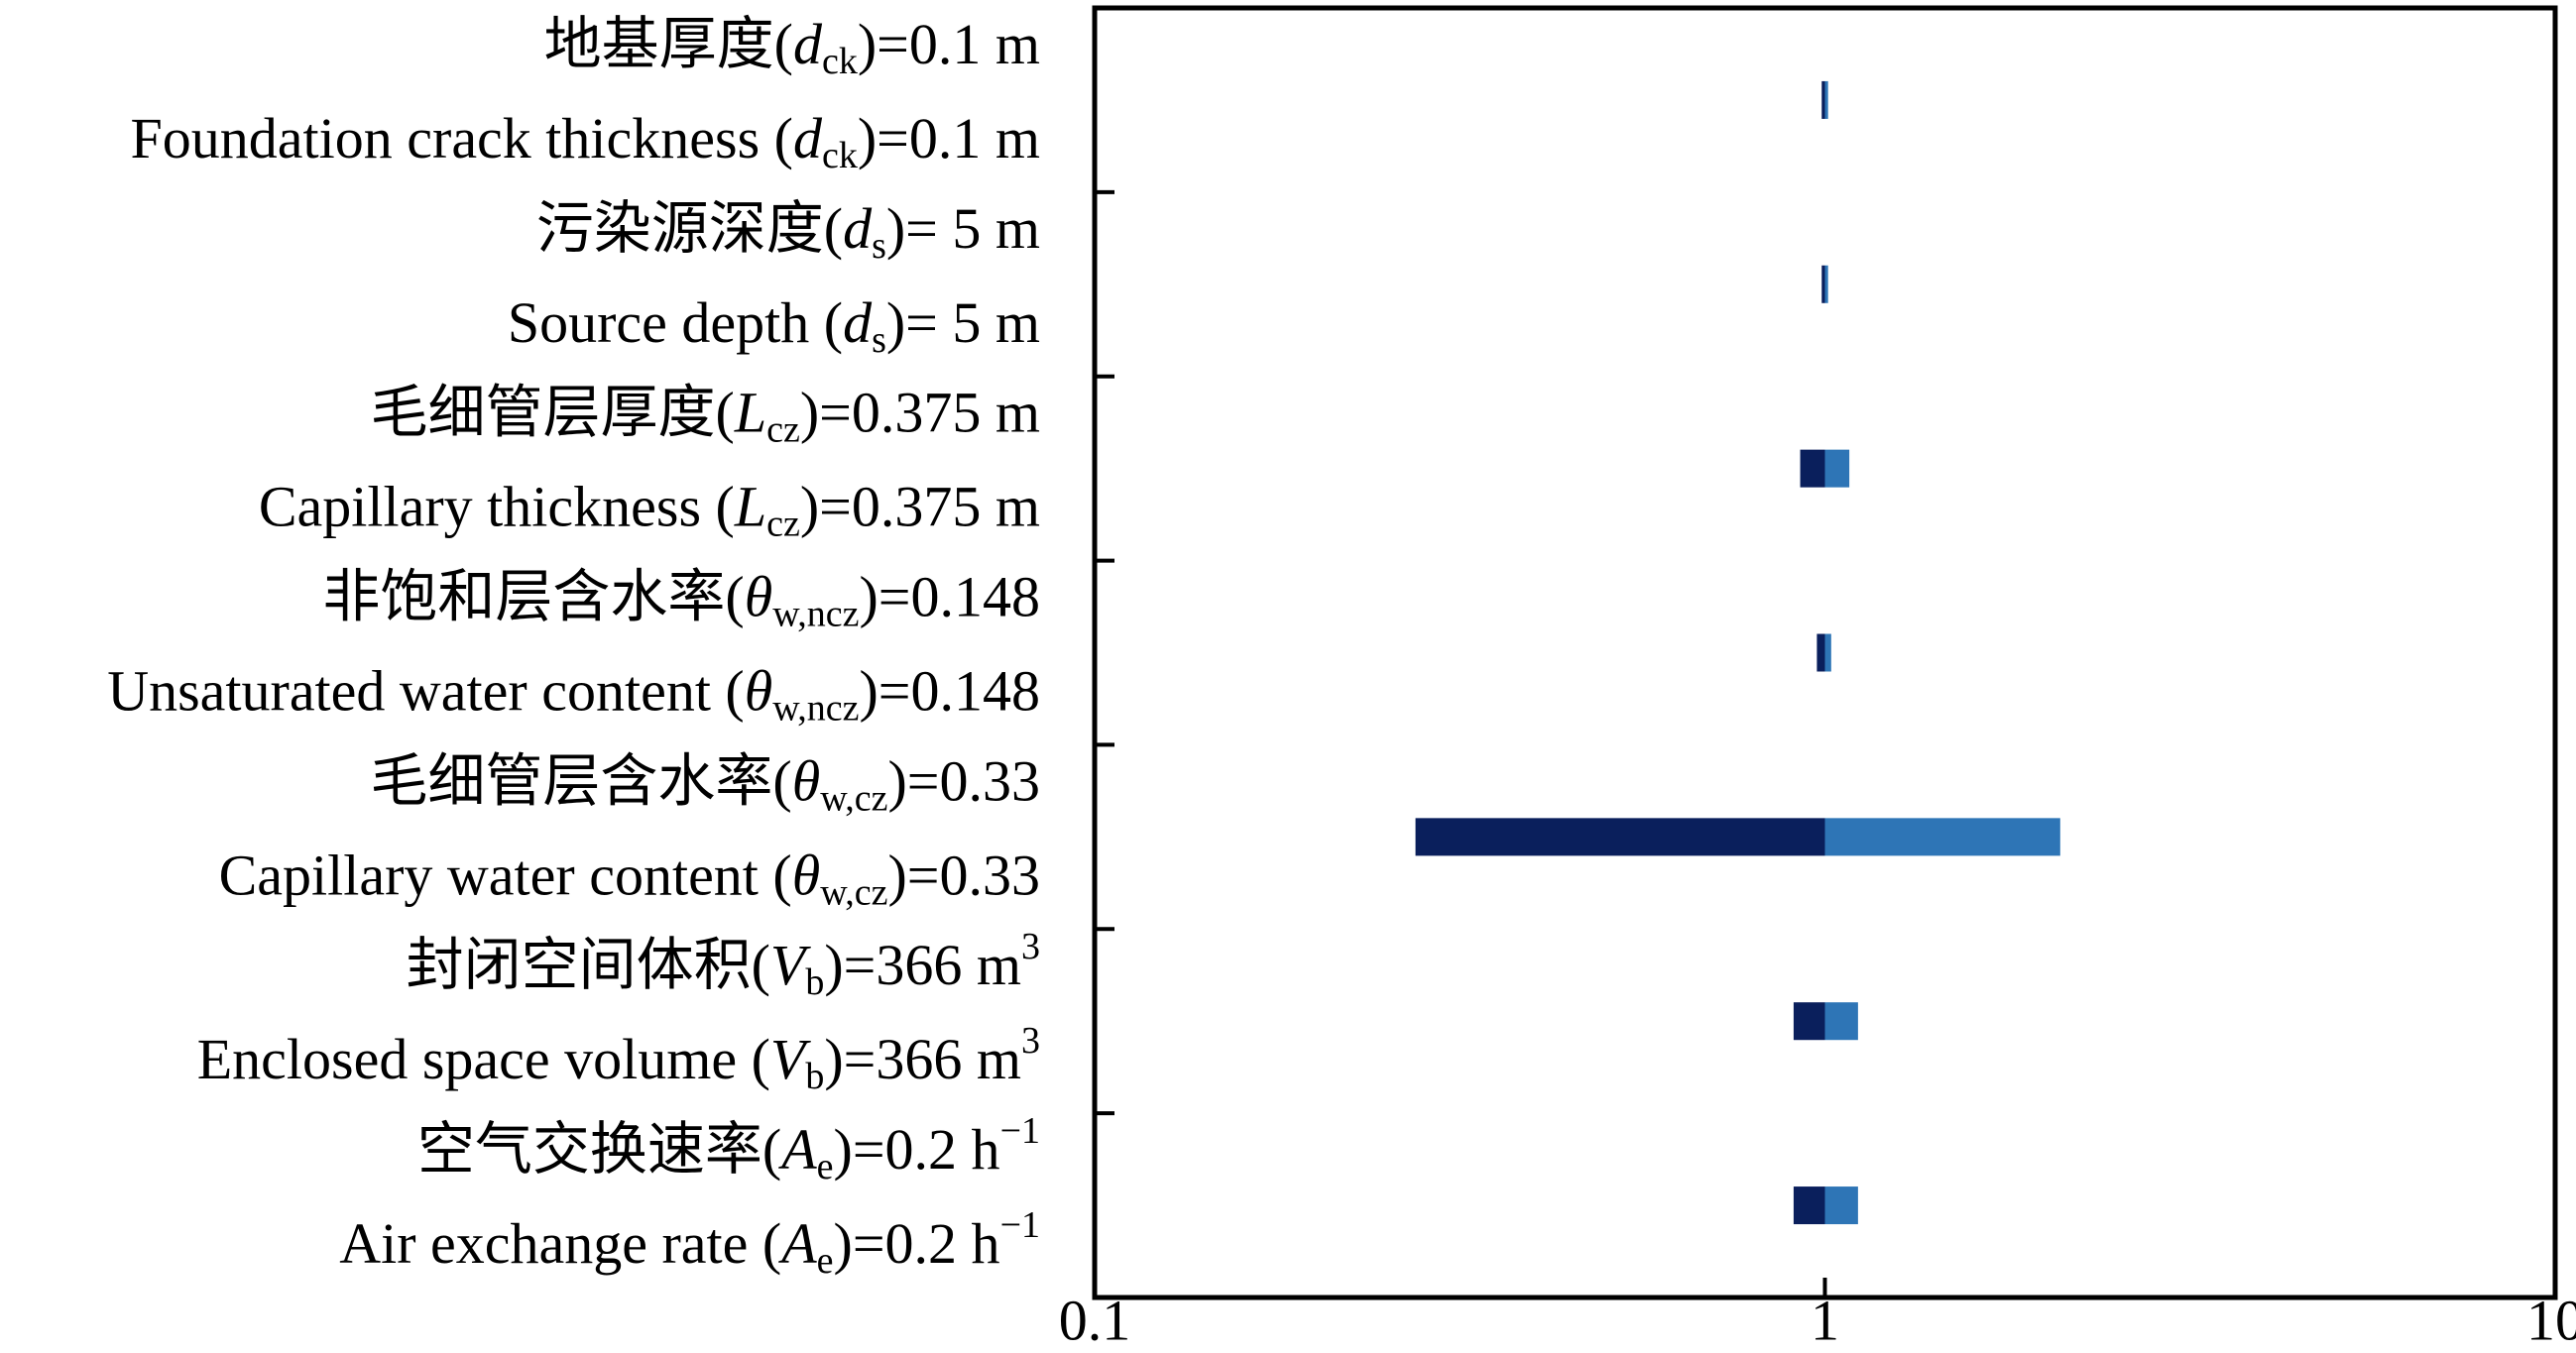  I want to click on category-label: Foundation crack thickness (dck)=0.1 m, so click(585, 140).